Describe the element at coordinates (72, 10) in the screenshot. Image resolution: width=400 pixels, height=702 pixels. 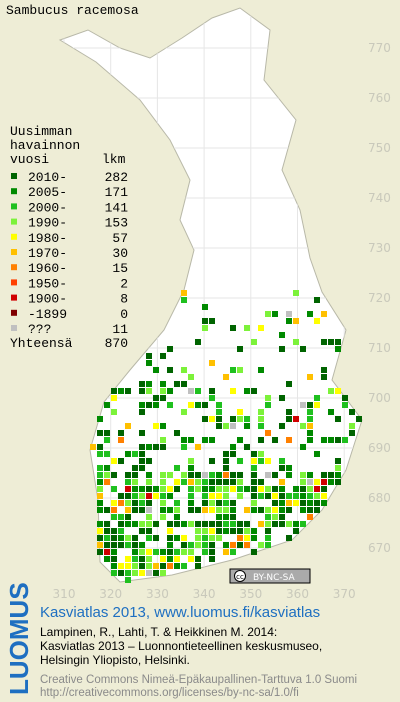
I see `species-title: Sambucus racemosa` at that location.